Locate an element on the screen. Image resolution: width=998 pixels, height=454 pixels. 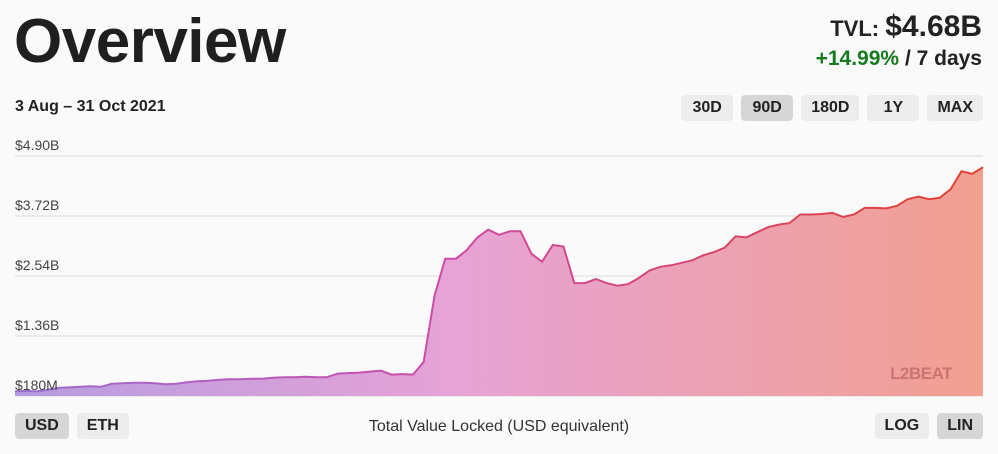
time-range-selector: 30D 90D 180D 1Y MAX is located at coordinates (832, 108).